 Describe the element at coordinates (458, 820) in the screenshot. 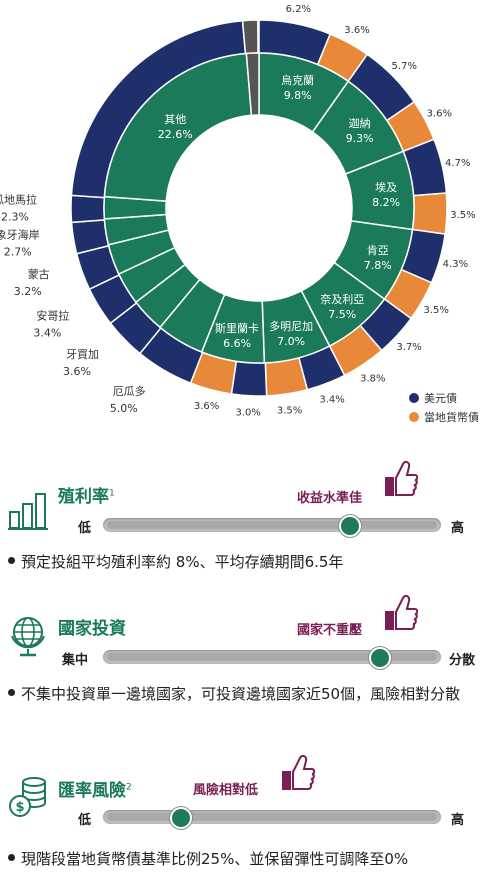

I see `fx-high-label: 高` at that location.